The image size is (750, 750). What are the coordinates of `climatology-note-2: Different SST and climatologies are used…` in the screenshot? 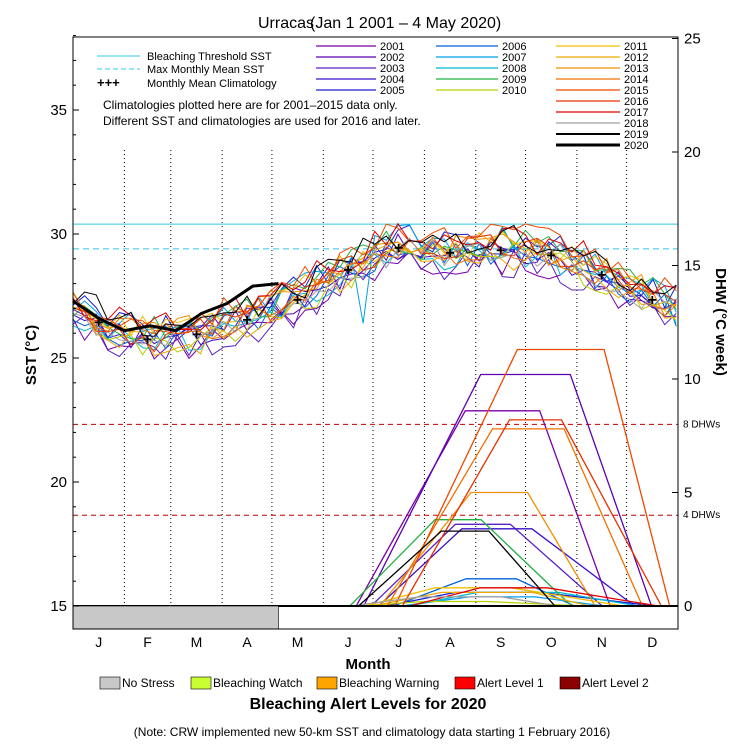 It's located at (262, 121).